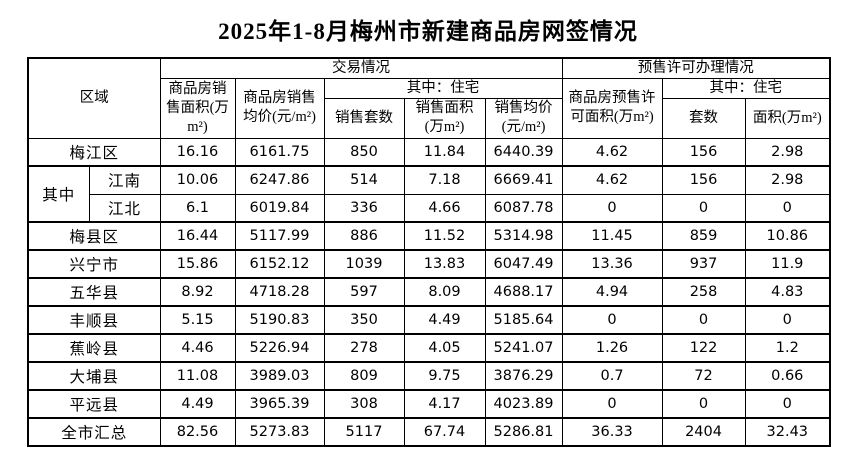  What do you see at coordinates (197, 264) in the screenshot?
I see `value-cell: 15.86` at bounding box center [197, 264].